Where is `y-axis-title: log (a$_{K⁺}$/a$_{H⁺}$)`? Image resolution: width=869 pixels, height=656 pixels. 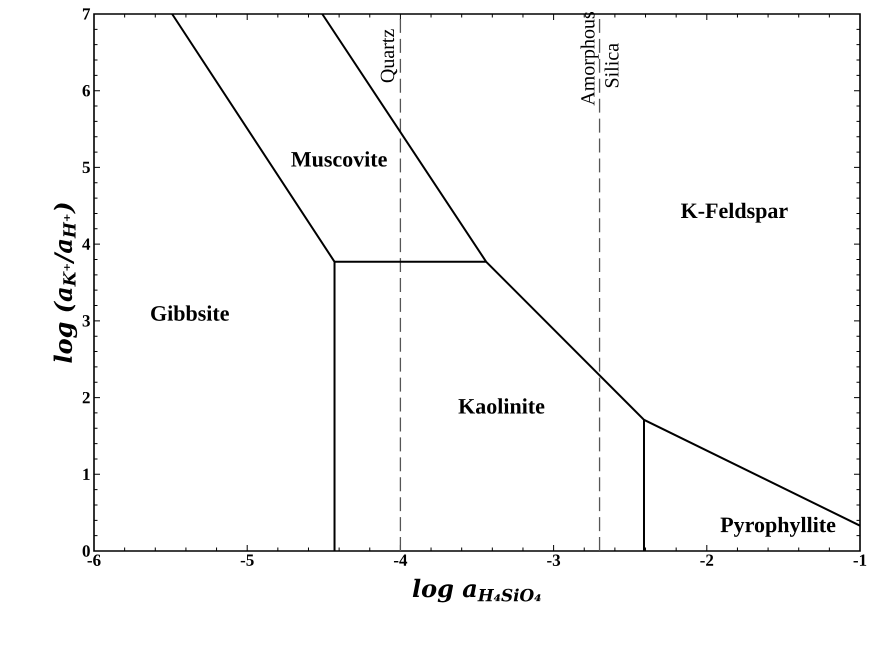
y-axis-title: log (a$_{K⁺}$/a$_{H⁺}$) is located at coordinates (66, 283).